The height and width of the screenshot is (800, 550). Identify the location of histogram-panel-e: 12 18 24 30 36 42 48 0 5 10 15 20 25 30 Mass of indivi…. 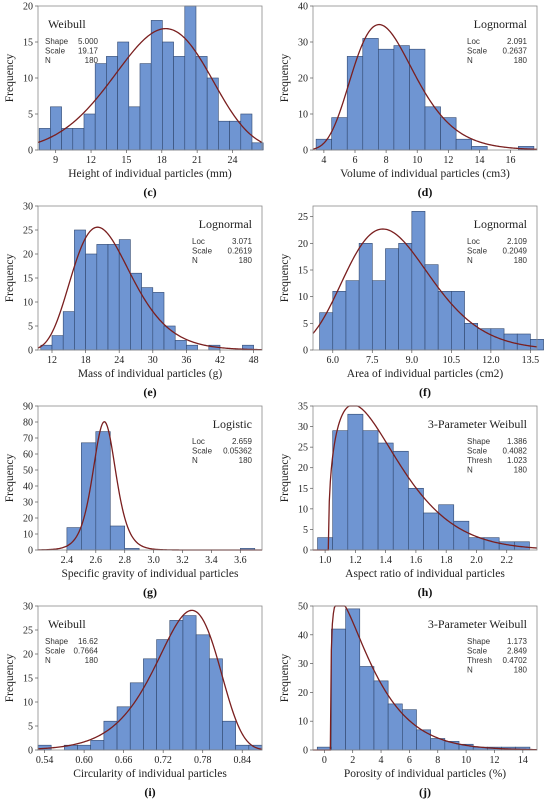
(137, 300).